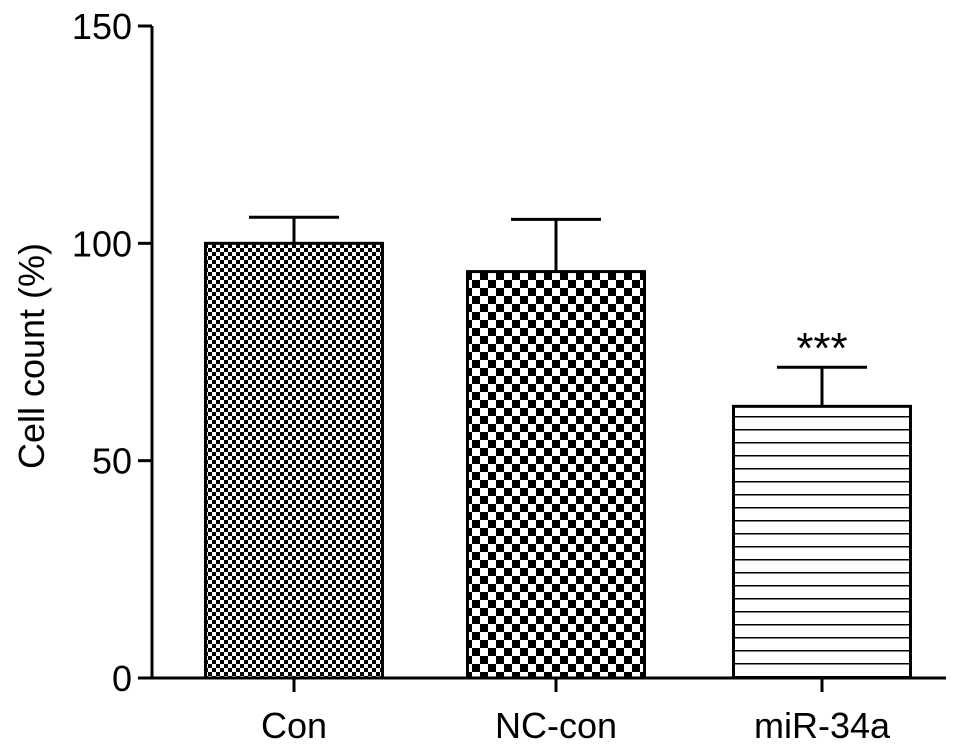  I want to click on x-tick-label: miR-34a, so click(822, 725).